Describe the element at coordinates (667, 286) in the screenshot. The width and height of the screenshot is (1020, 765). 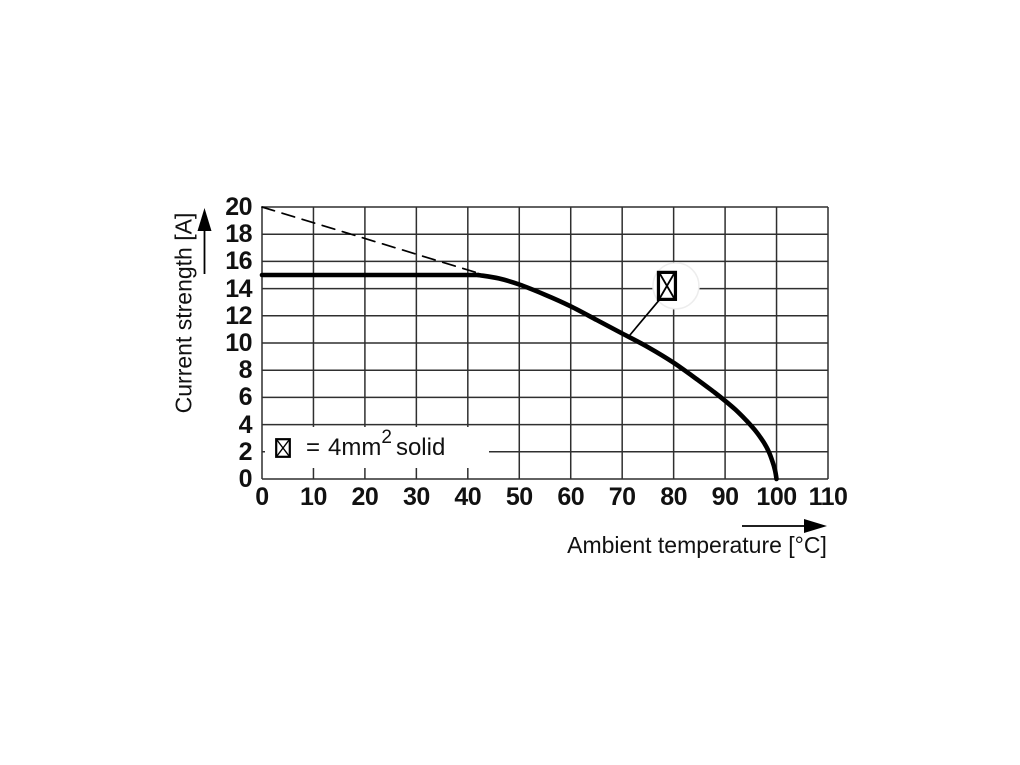
I see `crossed-box-marker-x` at that location.